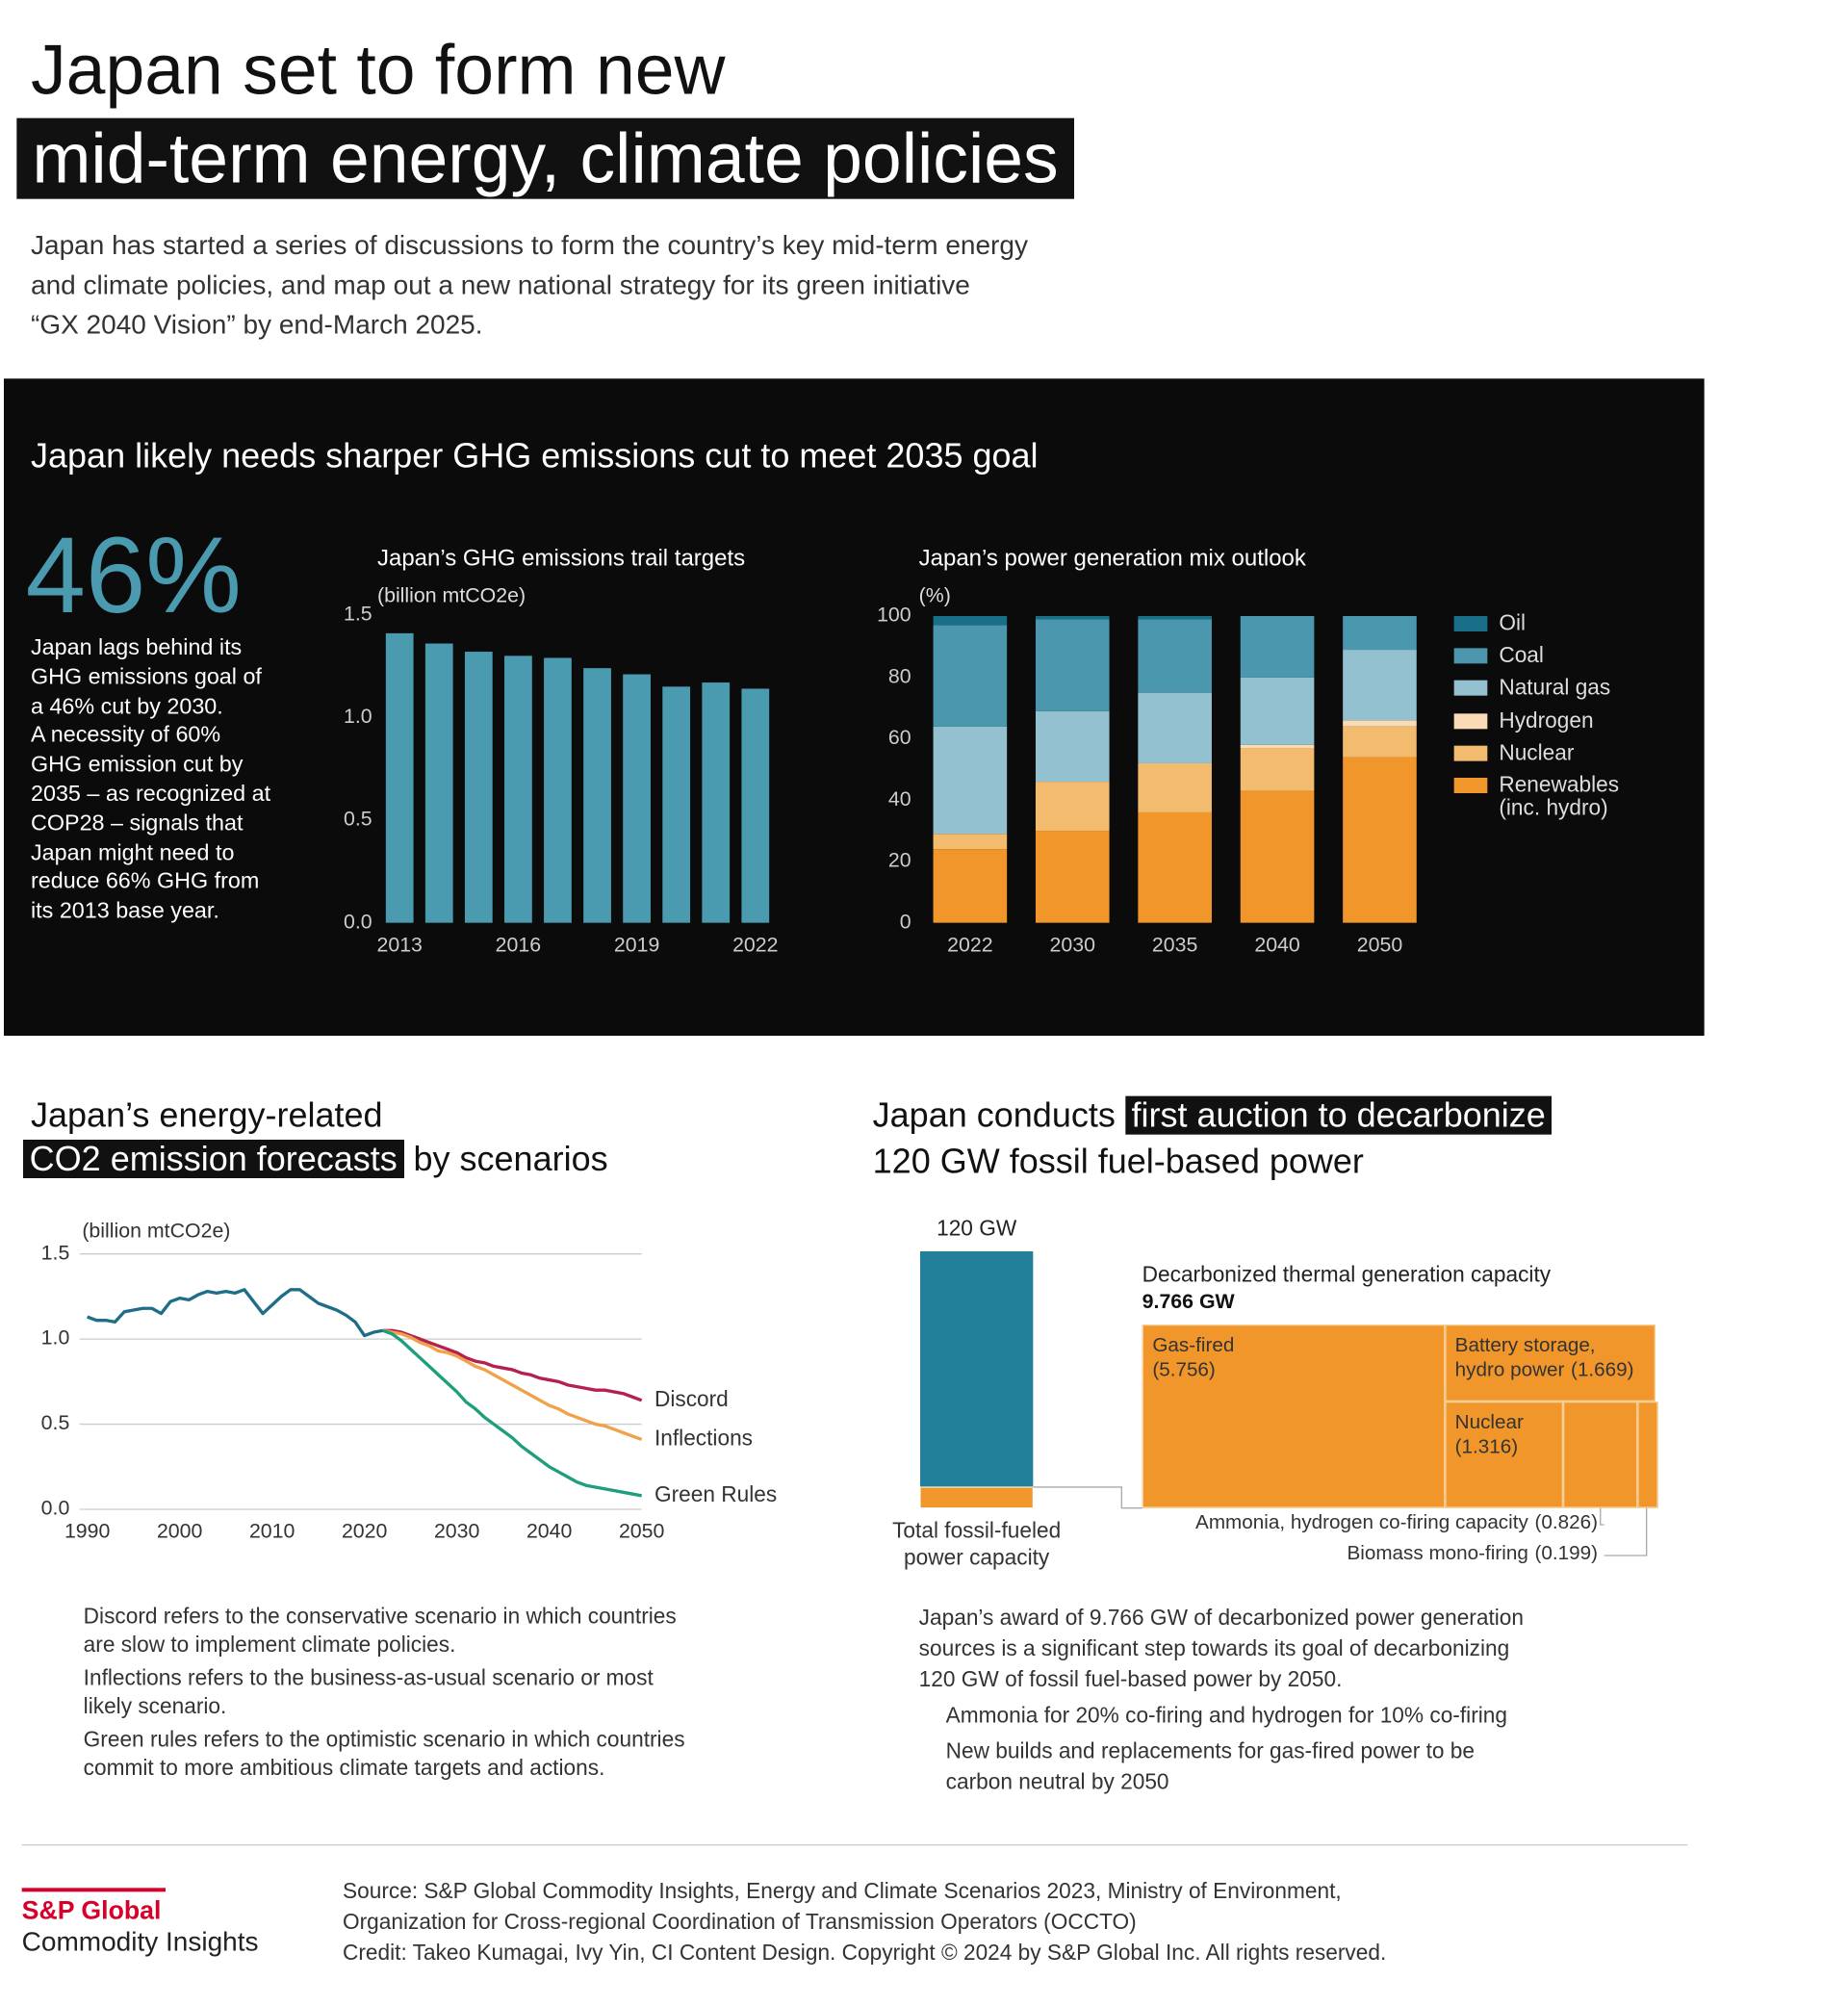  Describe the element at coordinates (213, 1158) in the screenshot. I see `title-highlight: CO2 emission forecasts` at that location.